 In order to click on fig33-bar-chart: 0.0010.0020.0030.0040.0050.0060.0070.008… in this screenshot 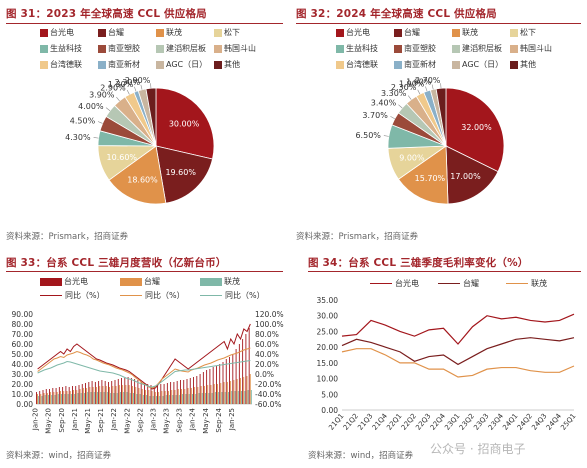, I will do `click(148, 372)`.